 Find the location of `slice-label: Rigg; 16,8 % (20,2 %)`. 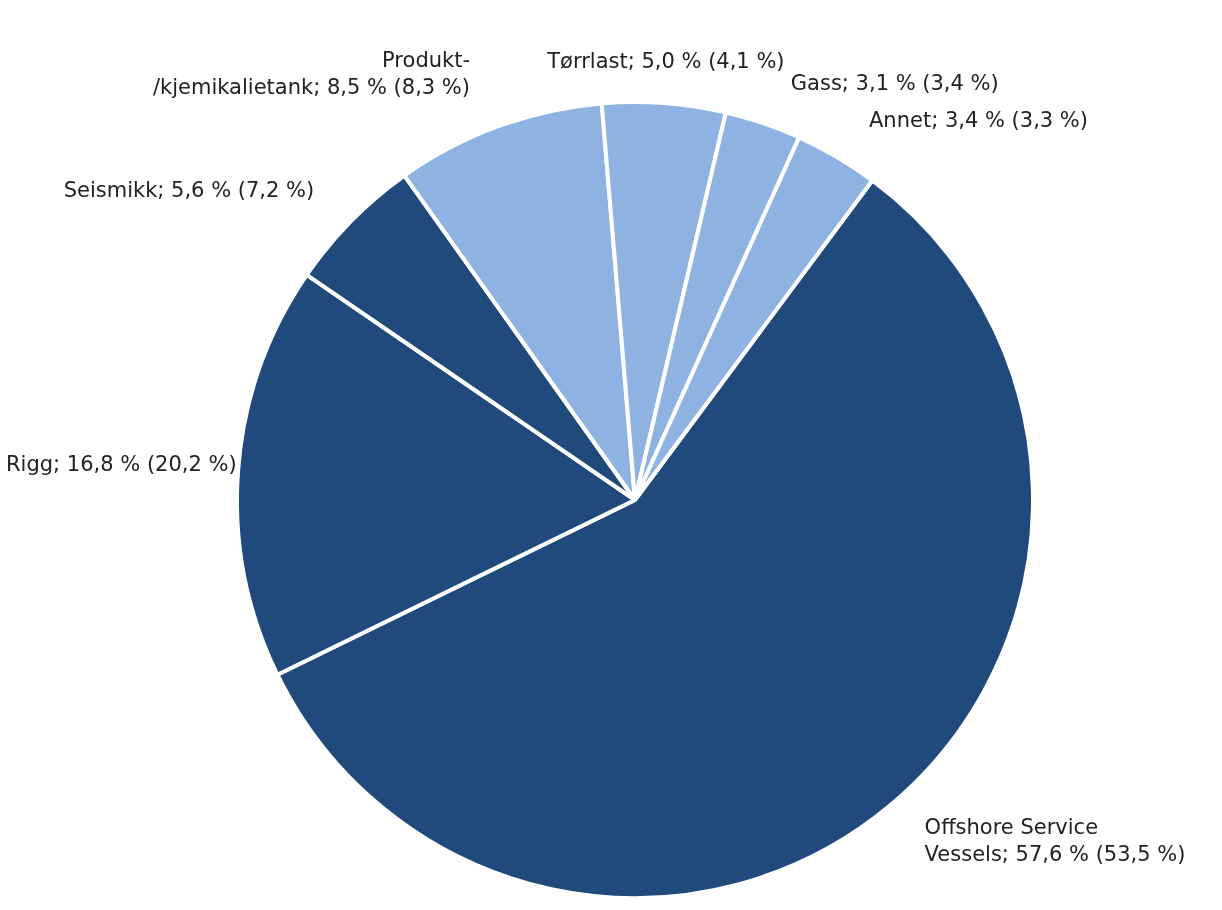

slice-label: Rigg; 16,8 % (20,2 %) is located at coordinates (121, 463).